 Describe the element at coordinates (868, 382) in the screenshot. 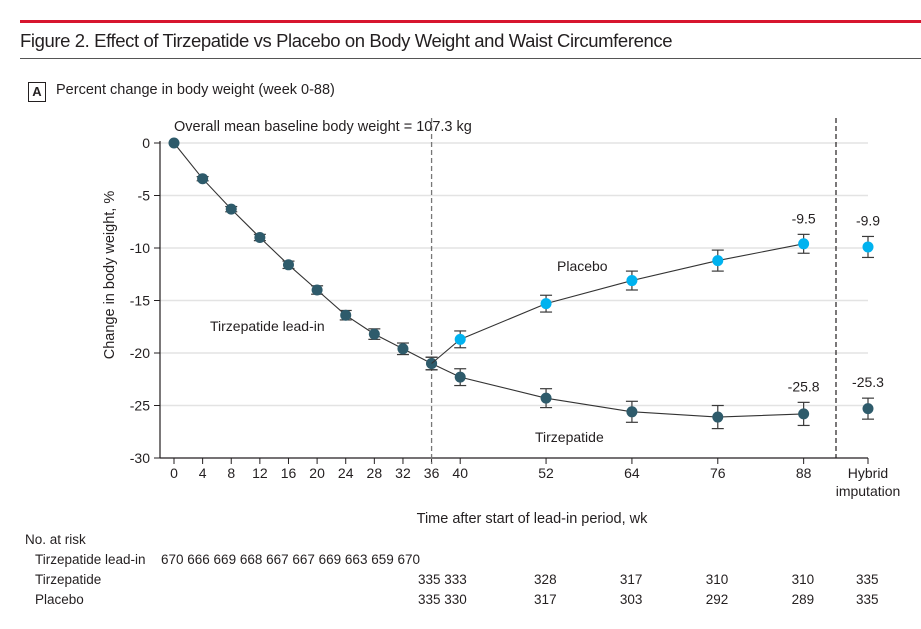

I see `tirzepatide-hybrid-value-label: -25.3` at that location.